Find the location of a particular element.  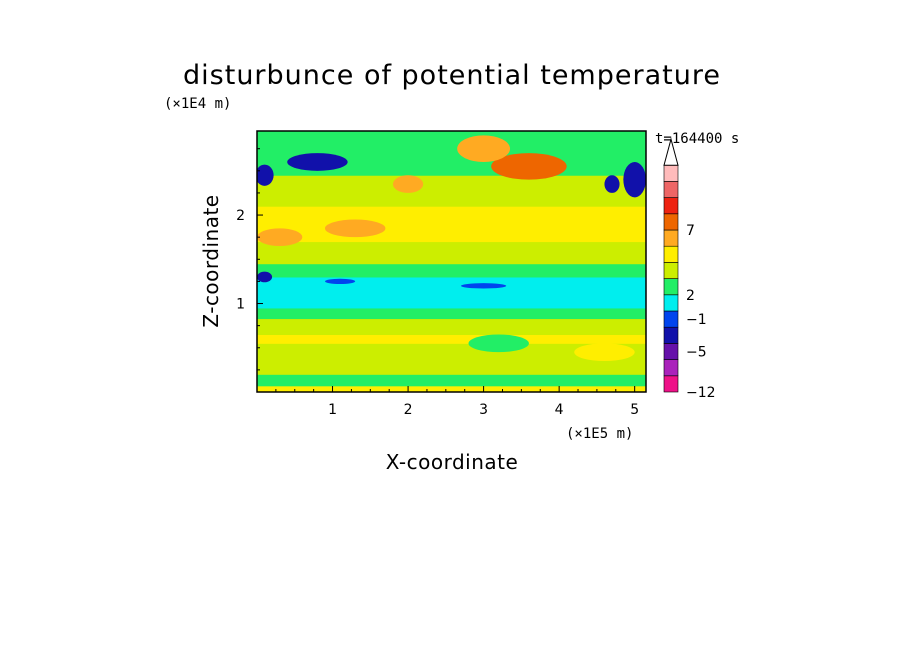

colorbar-label-4: −12 is located at coordinates (701, 393).